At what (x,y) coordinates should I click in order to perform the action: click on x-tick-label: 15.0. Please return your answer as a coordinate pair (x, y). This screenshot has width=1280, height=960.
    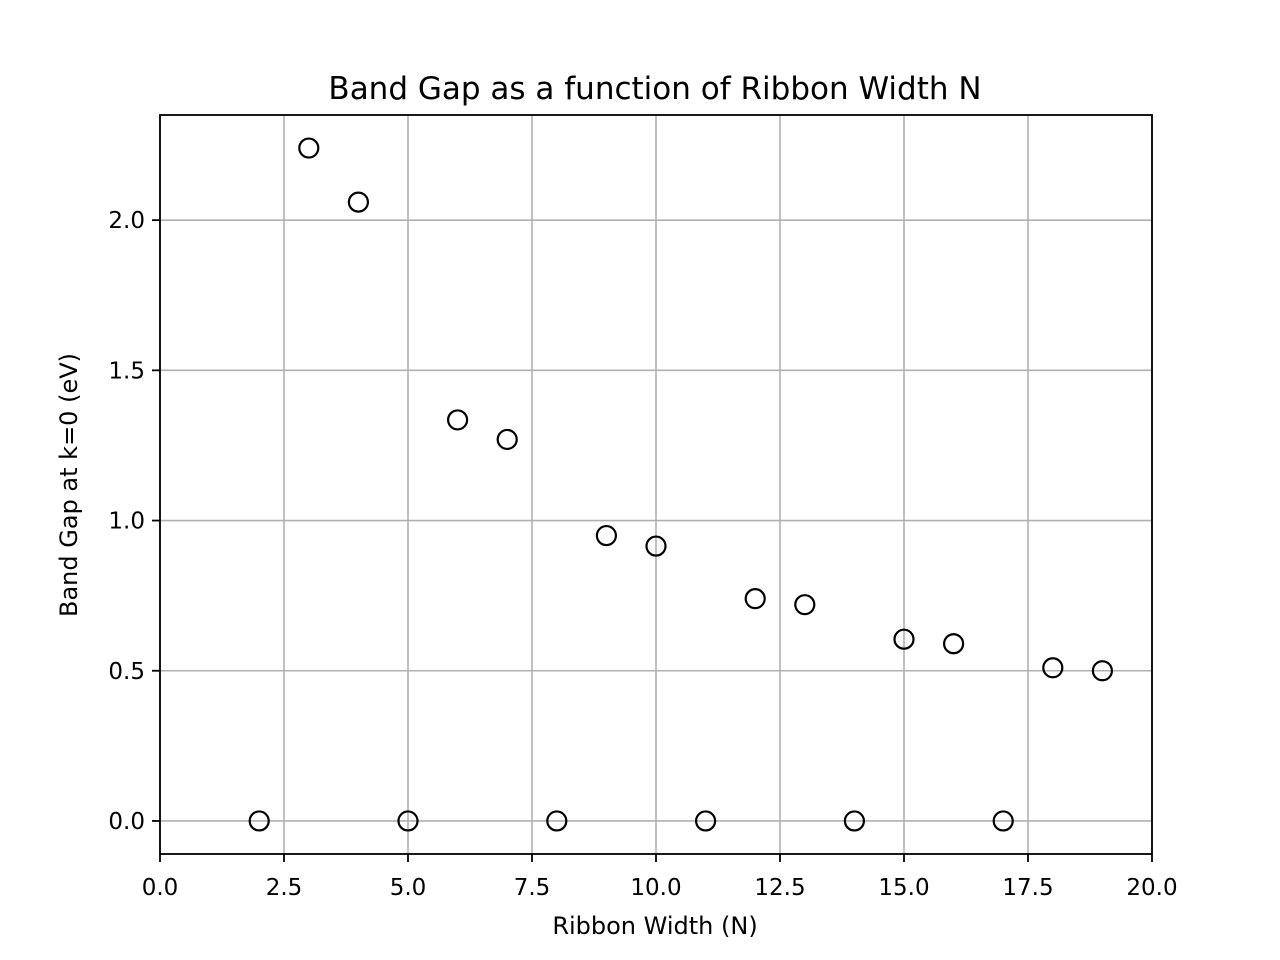
    Looking at the image, I should click on (903, 888).